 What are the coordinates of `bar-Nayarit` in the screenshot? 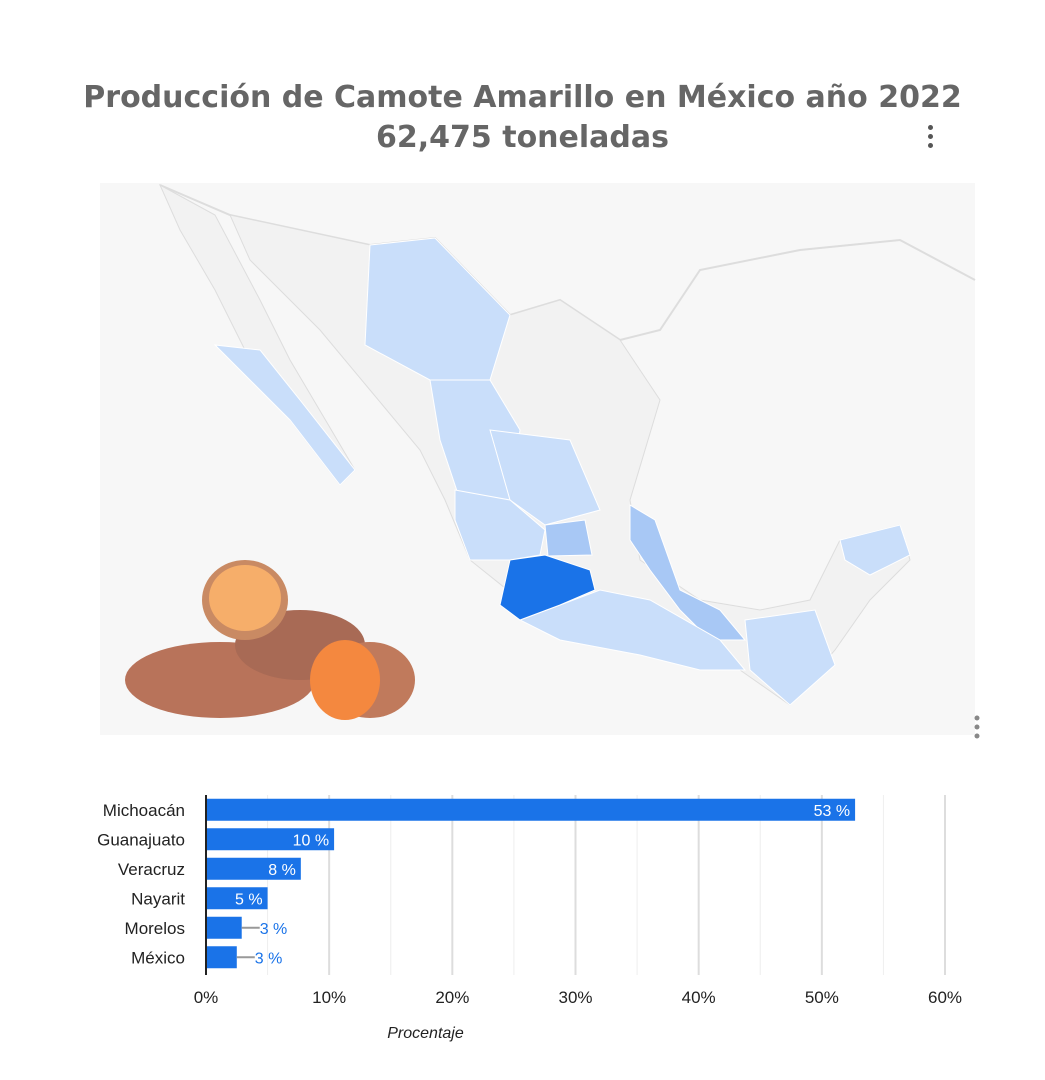 It's located at (237, 898).